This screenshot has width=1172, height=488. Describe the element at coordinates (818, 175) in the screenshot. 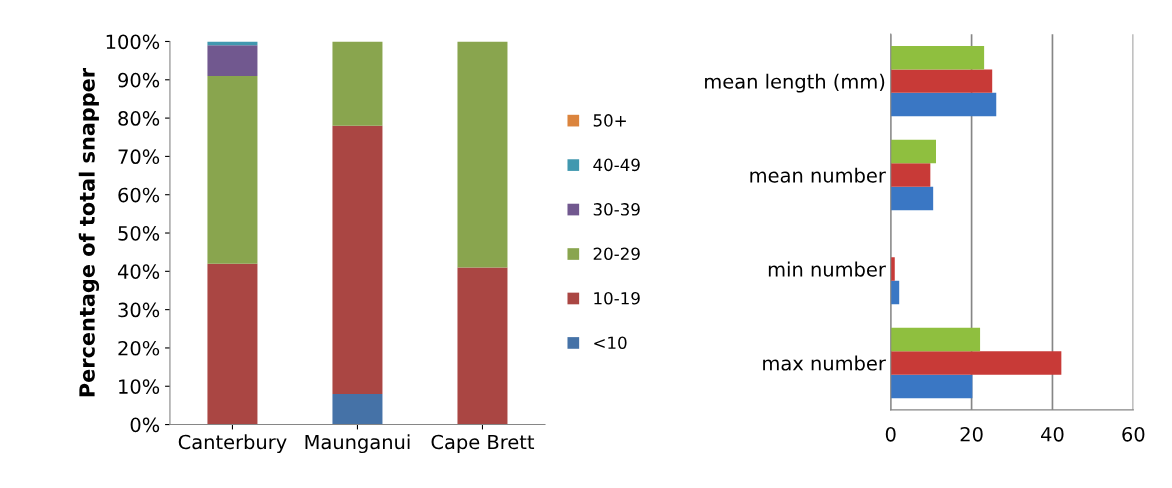

I see `y-tick-label: mean number` at that location.